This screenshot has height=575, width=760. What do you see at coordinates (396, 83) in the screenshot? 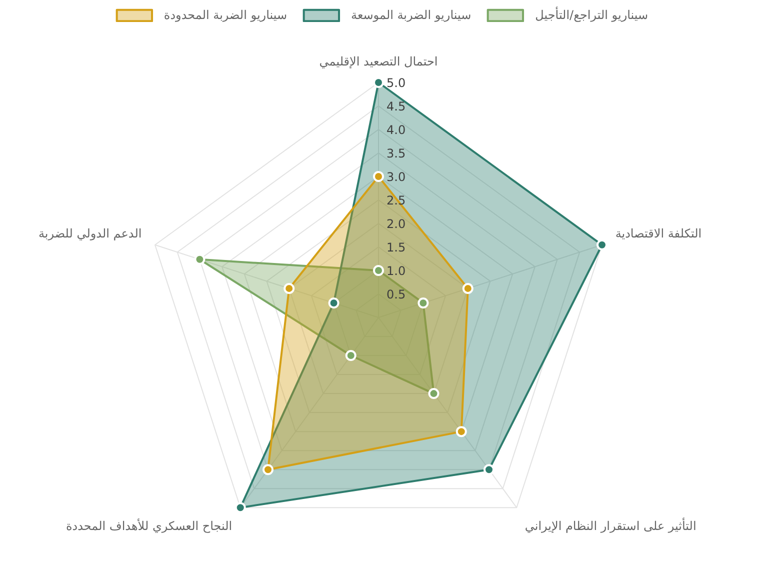
I see `y-tick-label: 5.0` at bounding box center [396, 83].